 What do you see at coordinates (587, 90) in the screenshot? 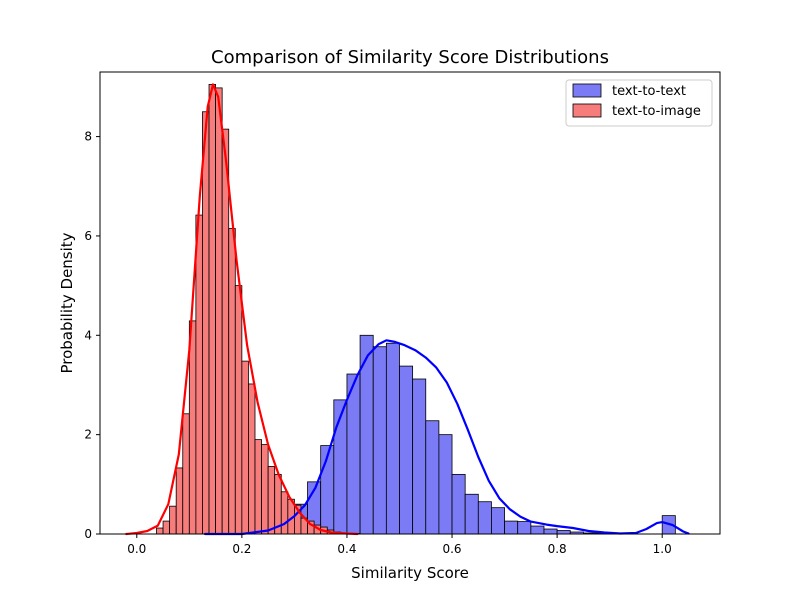
I see `legend-swatch-text-to-text` at bounding box center [587, 90].